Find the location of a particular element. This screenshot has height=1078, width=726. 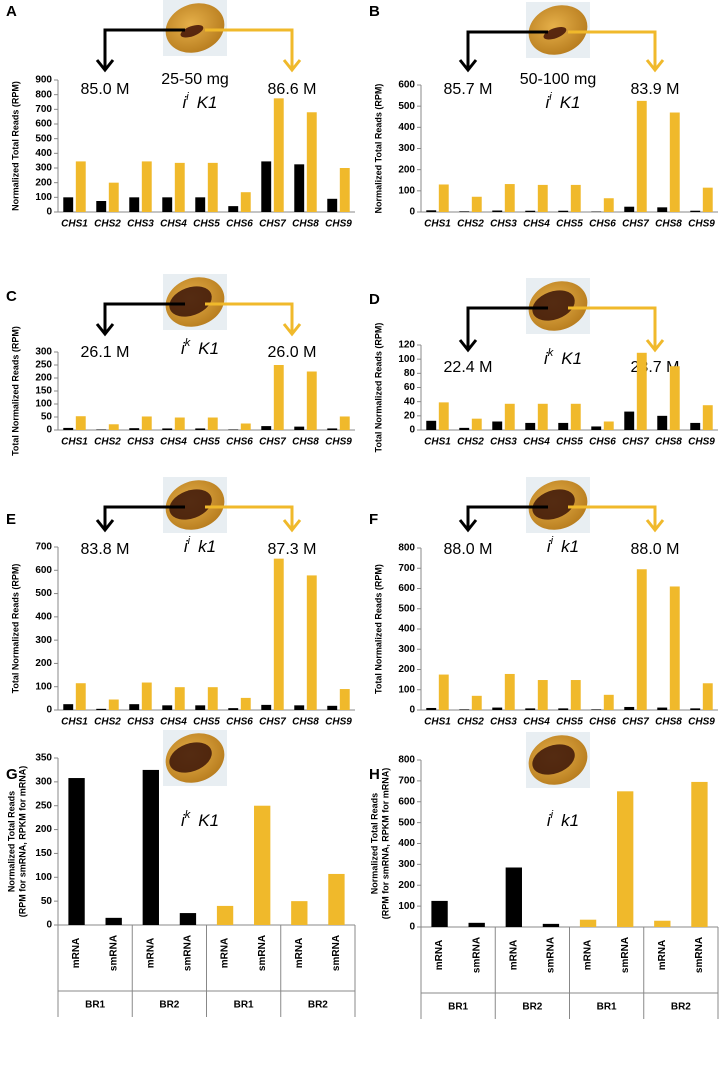

y-tick-label: 250 is located at coordinates (43, 805).